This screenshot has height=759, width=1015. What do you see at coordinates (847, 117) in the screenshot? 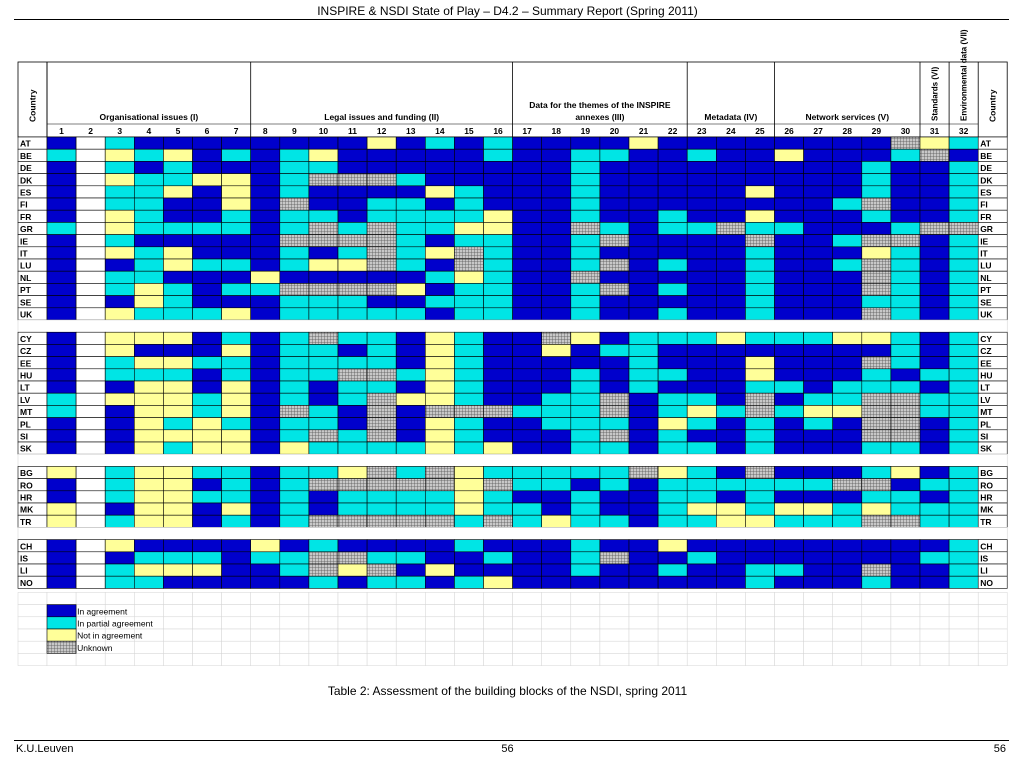
I see `group-label: Network services (V)` at bounding box center [847, 117].